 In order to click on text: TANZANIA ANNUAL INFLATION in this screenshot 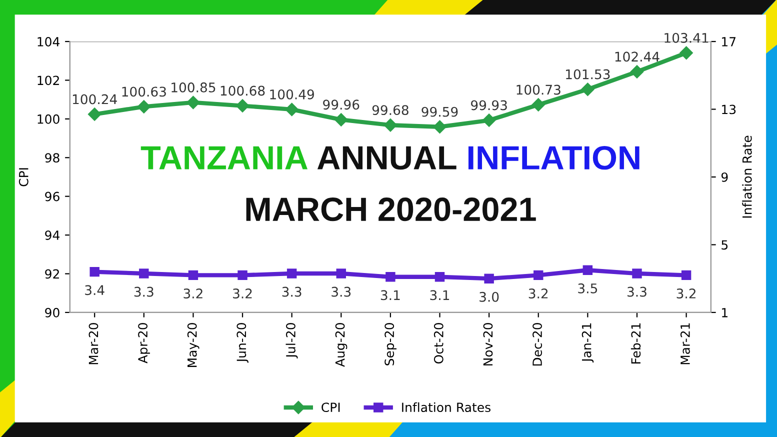, I will do `click(390, 158)`.